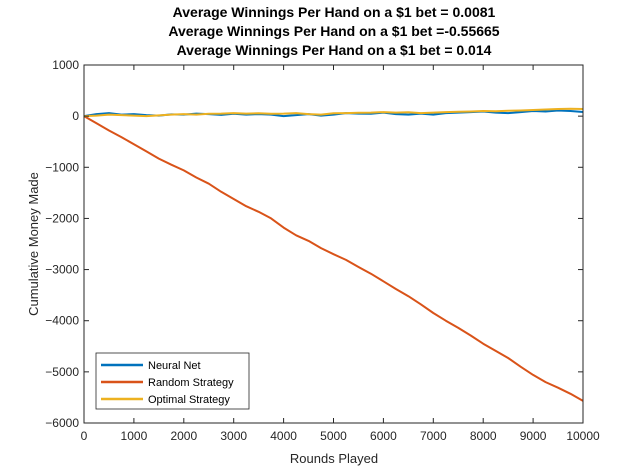  I want to click on y-tick-label: 1000, so click(65, 65).